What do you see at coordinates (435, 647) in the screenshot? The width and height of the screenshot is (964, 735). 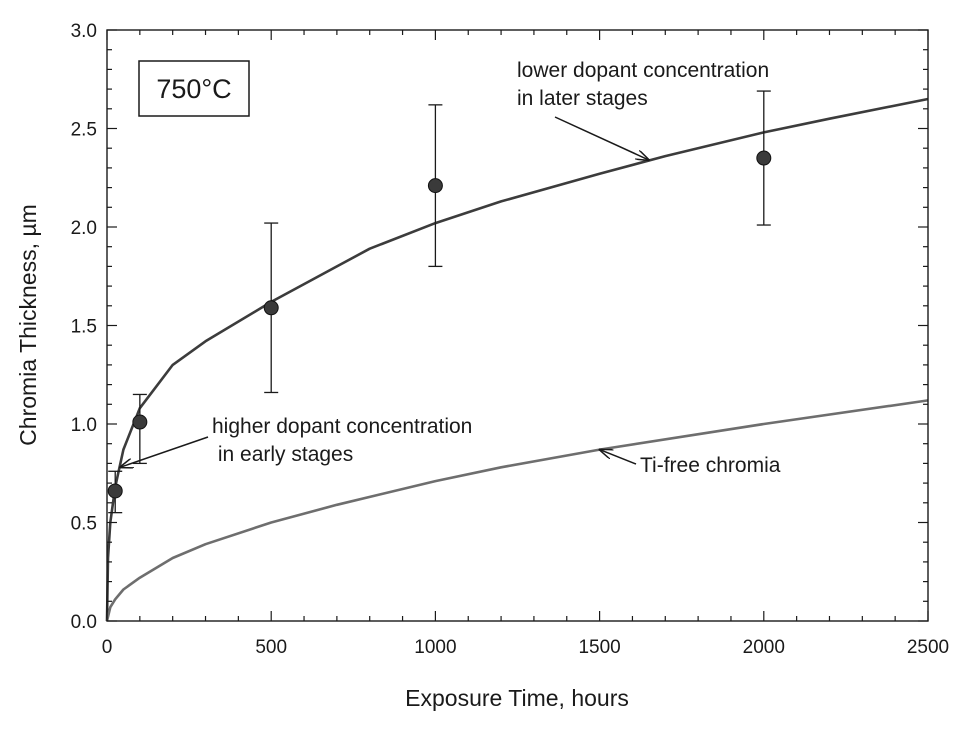 I see `x-tick-label: 1000` at bounding box center [435, 647].